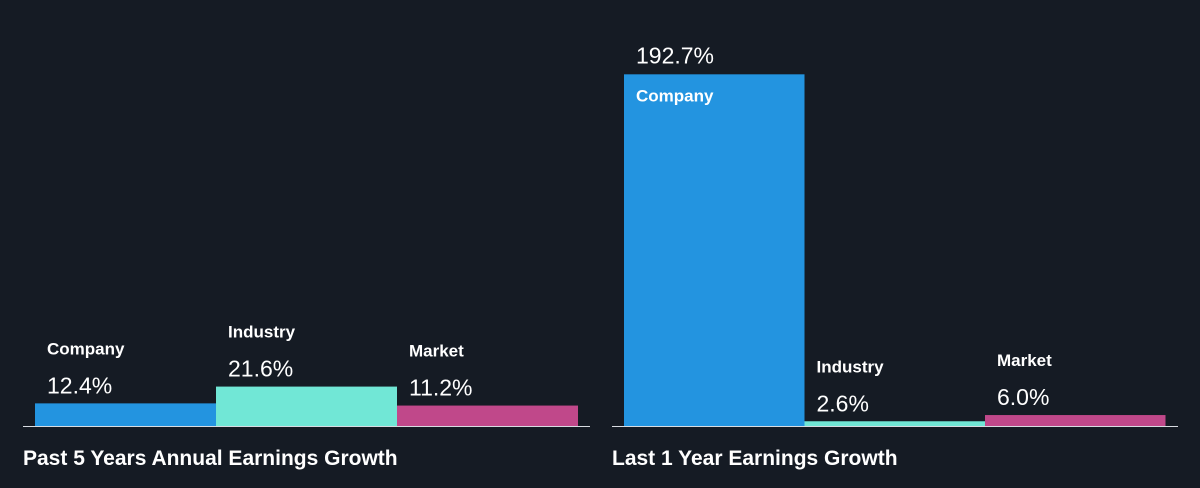  I want to click on past-5-years-value-label-market: 11.2%, so click(441, 388).